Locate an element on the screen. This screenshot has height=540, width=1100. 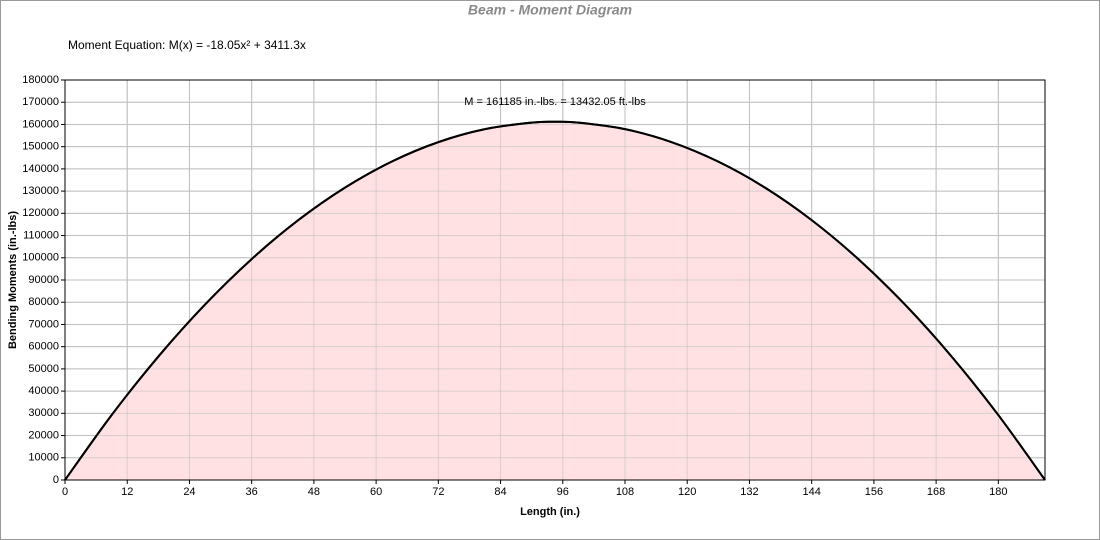
x-axis-label: Length (in.) is located at coordinates (550, 512).